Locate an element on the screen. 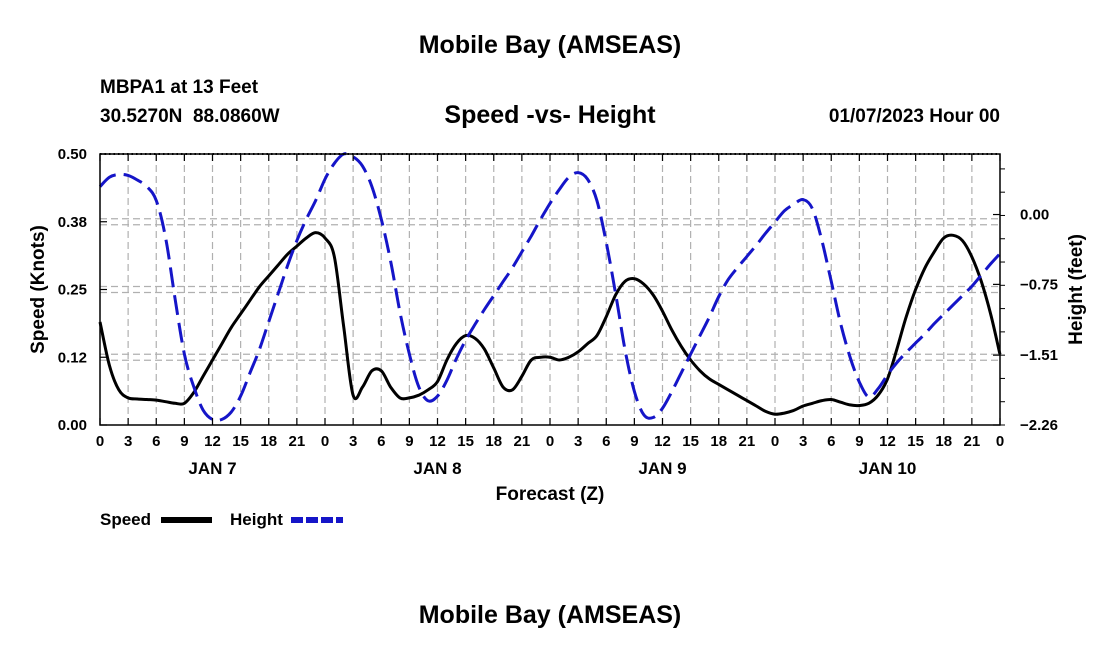 The width and height of the screenshot is (1100, 650). y-tick-label: 0.25 is located at coordinates (72, 290).